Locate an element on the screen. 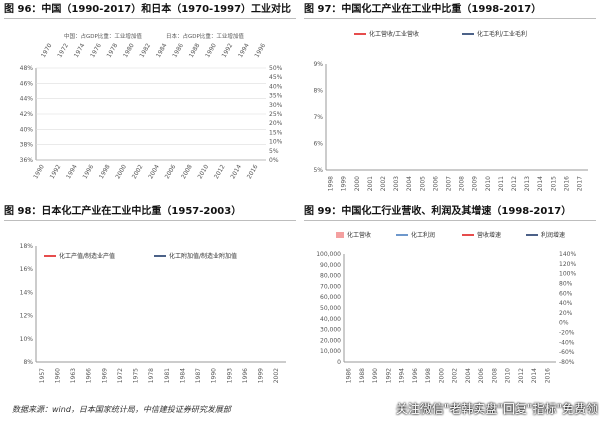 This screenshot has width=600, height=422. fig97-x-tick-label: 1999 is located at coordinates (344, 183).